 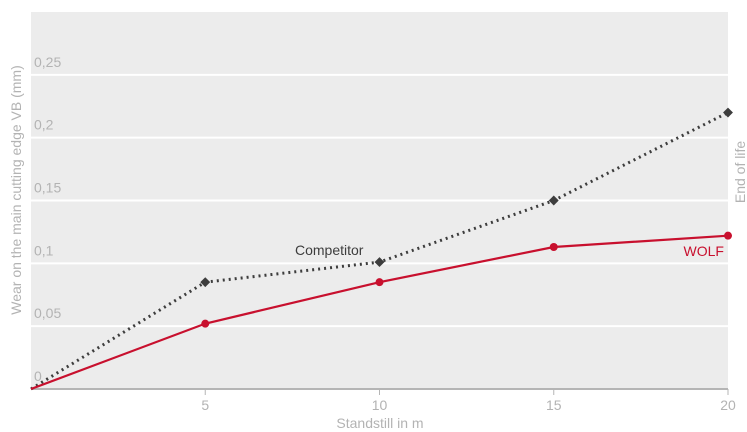 I want to click on y-tick-label: 0,2, so click(x=44, y=125).